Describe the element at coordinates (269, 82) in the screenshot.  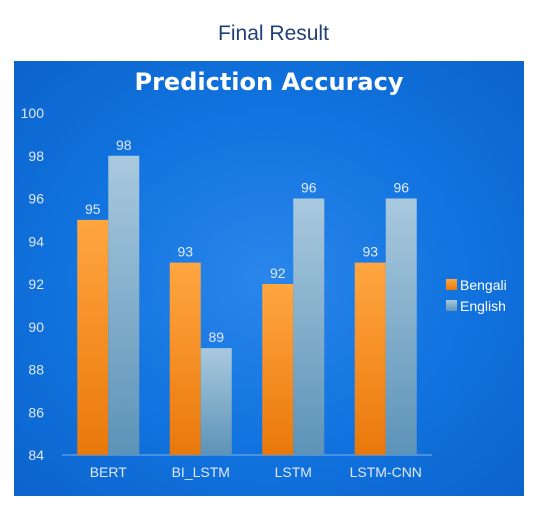
I see `chart-title: Prediction Accuracy` at that location.